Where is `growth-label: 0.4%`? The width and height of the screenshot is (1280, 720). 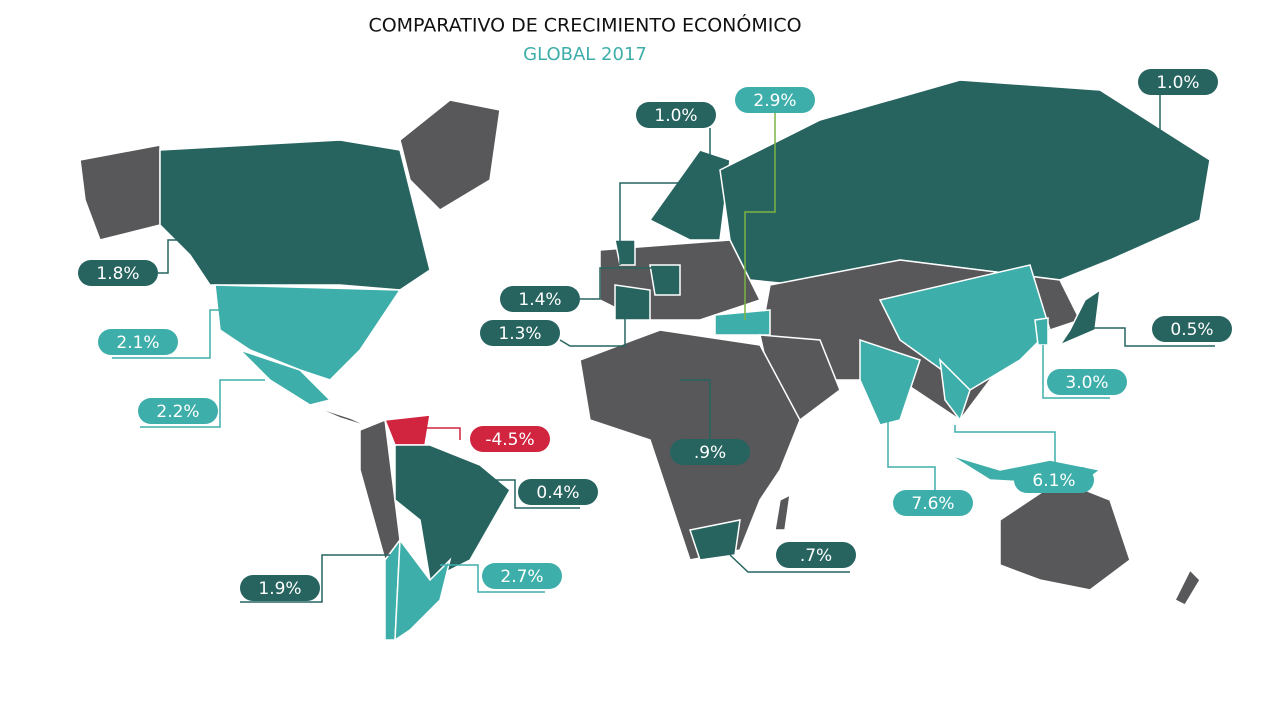 growth-label: 0.4% is located at coordinates (557, 493).